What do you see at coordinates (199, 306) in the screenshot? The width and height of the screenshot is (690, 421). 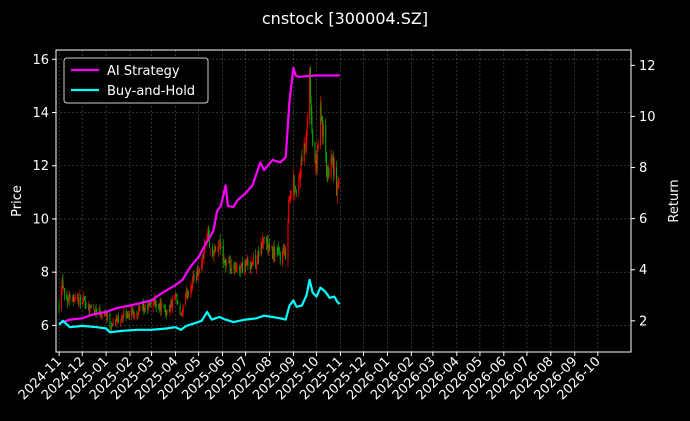 I see `buyhold-line` at bounding box center [199, 306].